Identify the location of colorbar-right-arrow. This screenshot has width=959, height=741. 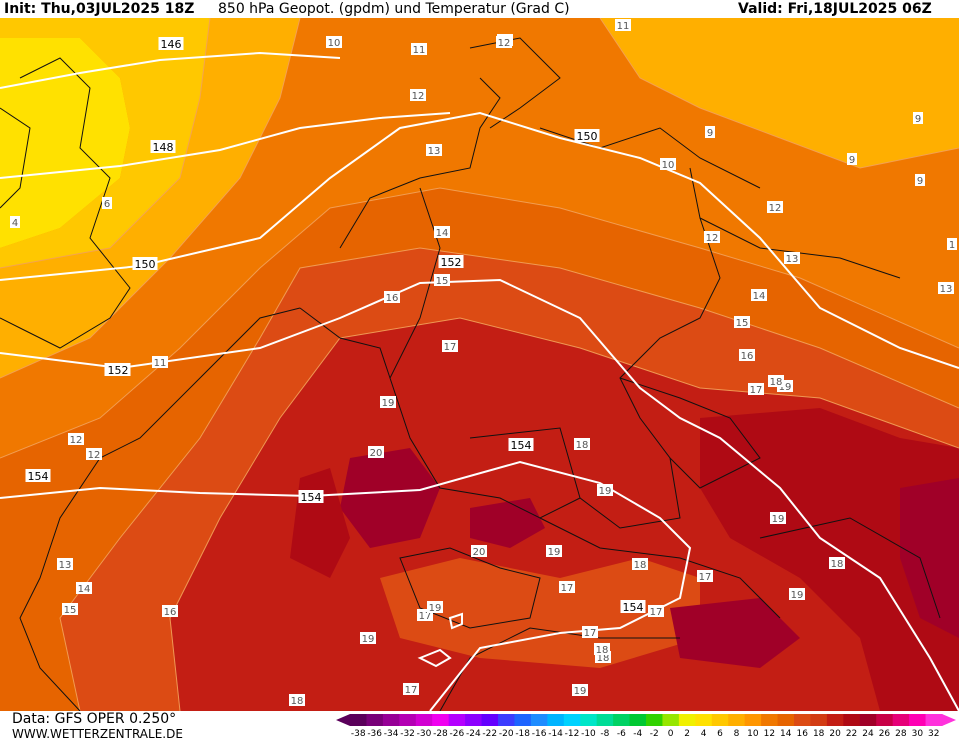
(949, 720).